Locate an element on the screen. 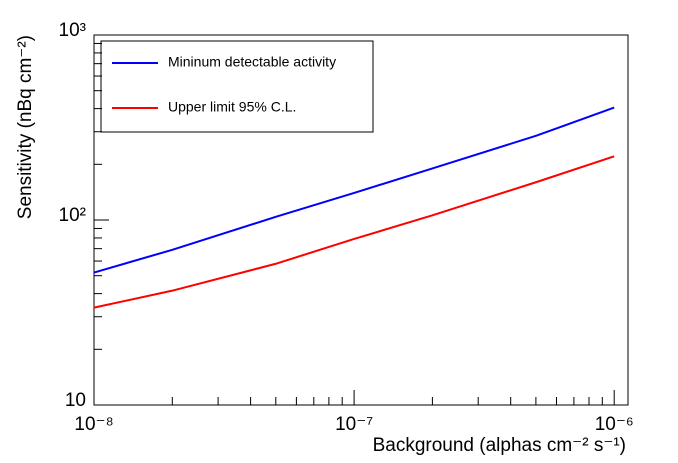 This screenshot has width=678, height=463. legend-box is located at coordinates (237, 86).